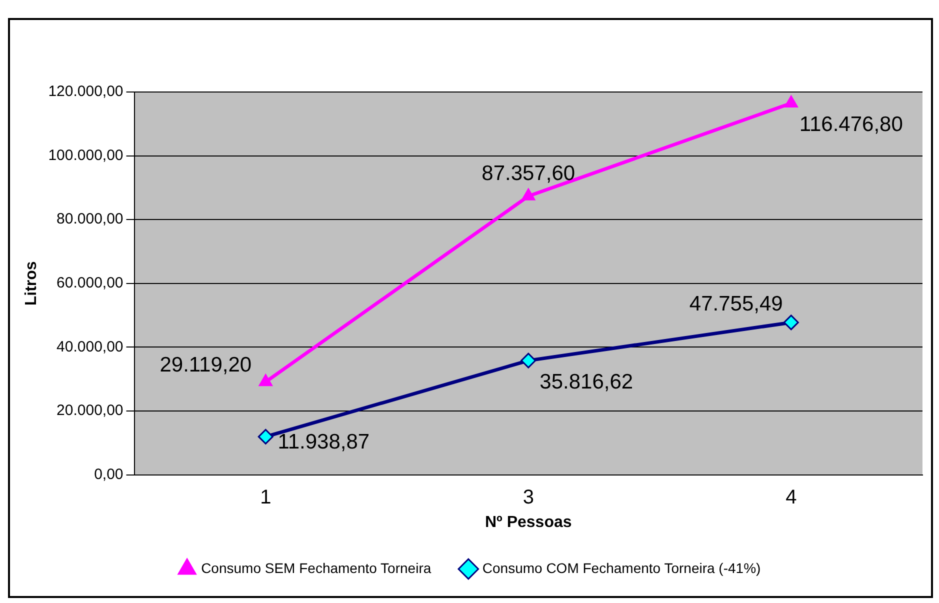 This screenshot has height=603, width=939. Describe the element at coordinates (90, 283) in the screenshot. I see `y-tick-label: 60.000,00` at that location.